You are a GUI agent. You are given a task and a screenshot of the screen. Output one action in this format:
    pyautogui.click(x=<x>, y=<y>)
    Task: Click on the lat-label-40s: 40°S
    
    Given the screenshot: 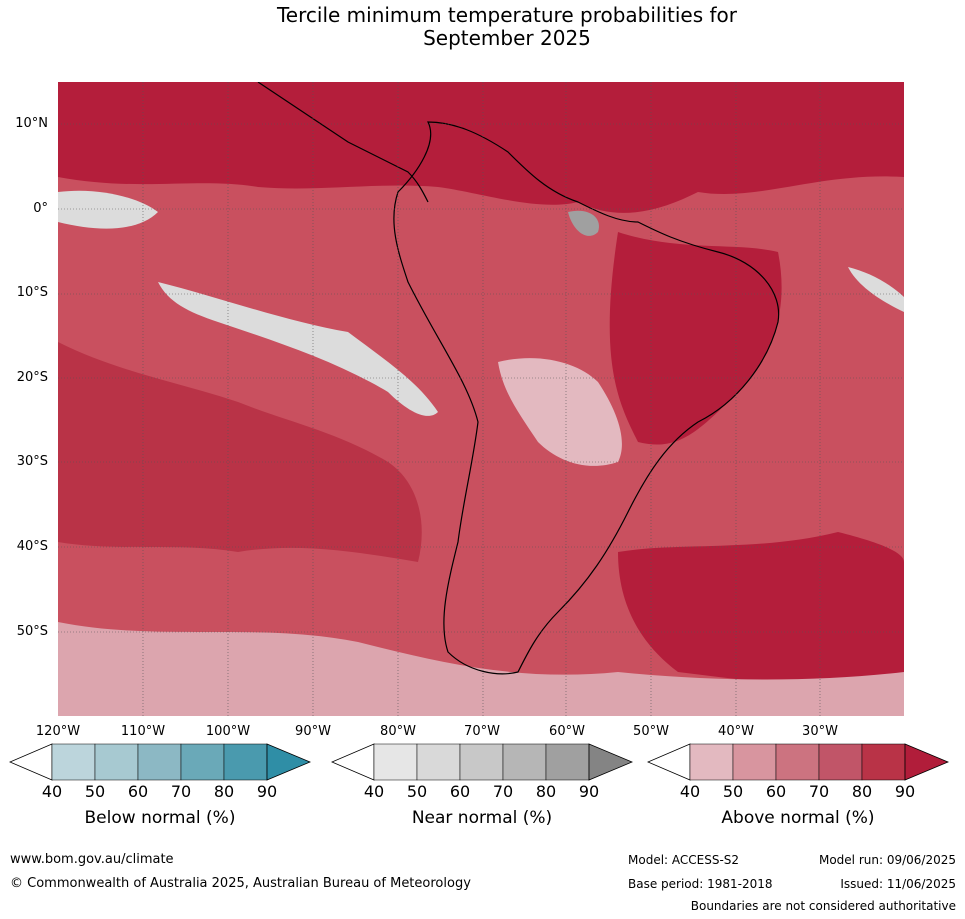 What is the action you would take?
    pyautogui.click(x=32, y=546)
    